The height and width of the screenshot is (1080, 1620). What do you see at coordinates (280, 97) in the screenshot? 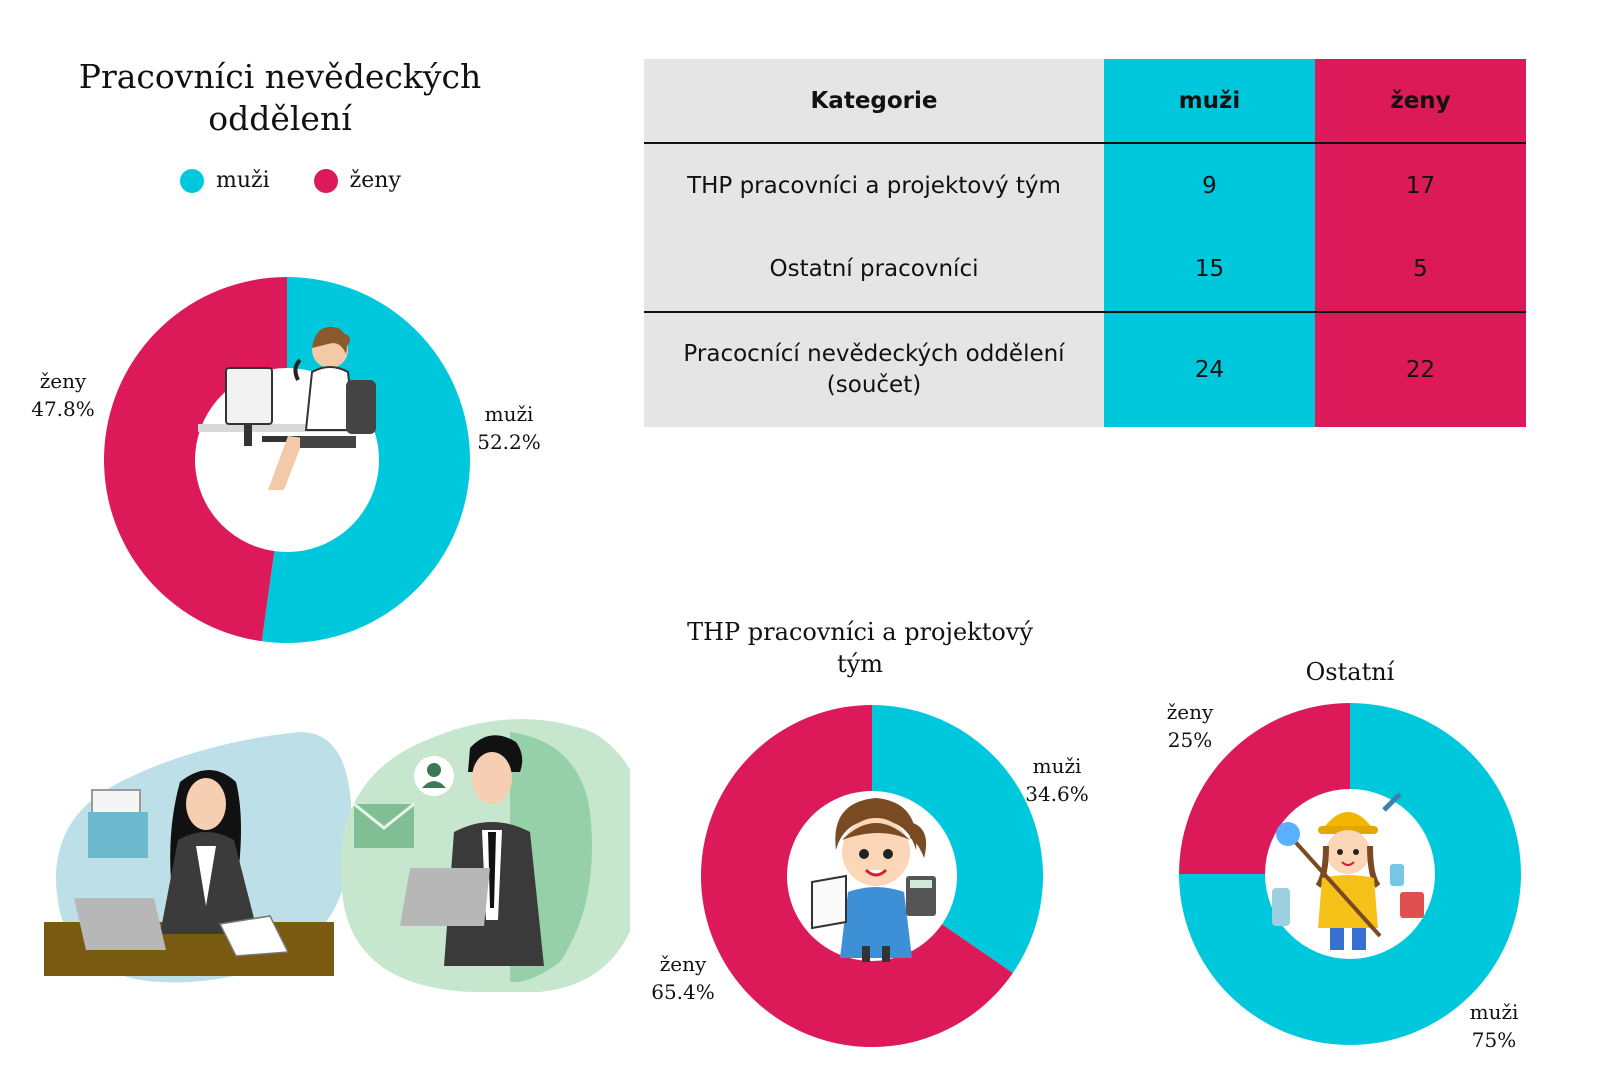
I see `main-chart-title: Pracovníci nevědeckých oddělení` at bounding box center [280, 97].